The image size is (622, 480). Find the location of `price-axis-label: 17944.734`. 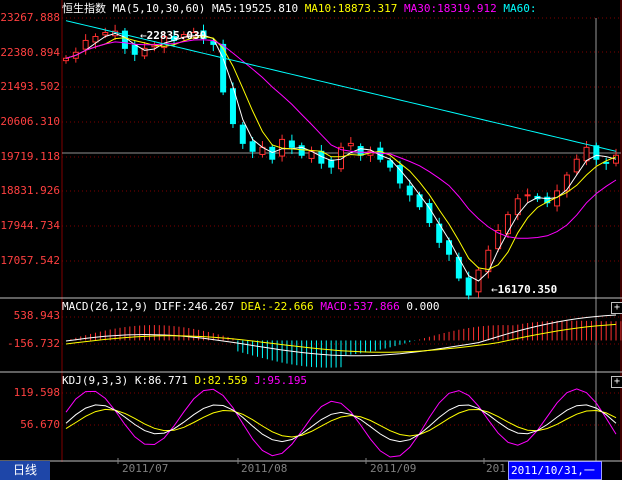

price-axis-label: 17944.734 is located at coordinates (30, 225).